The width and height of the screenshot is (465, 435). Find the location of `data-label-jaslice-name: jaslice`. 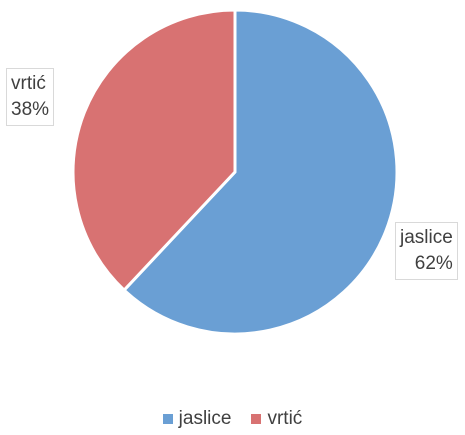

data-label-jaslice-name: jaslice is located at coordinates (426, 237).